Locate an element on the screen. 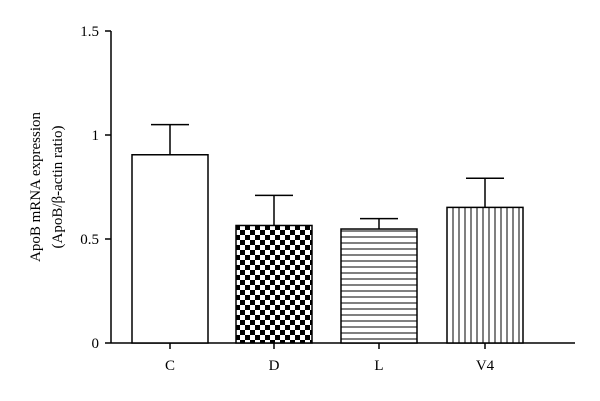 The height and width of the screenshot is (401, 600). y-tick-label: 1 is located at coordinates (96, 136).